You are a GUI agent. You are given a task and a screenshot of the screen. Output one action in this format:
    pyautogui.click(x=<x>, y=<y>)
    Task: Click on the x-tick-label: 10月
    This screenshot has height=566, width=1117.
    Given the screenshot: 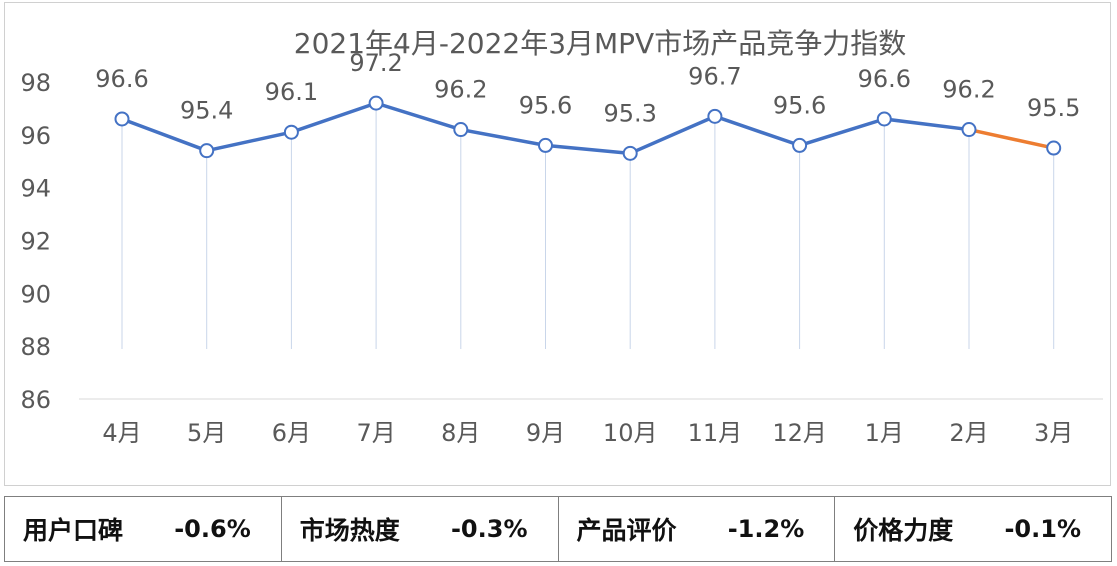 What is the action you would take?
    pyautogui.click(x=630, y=433)
    